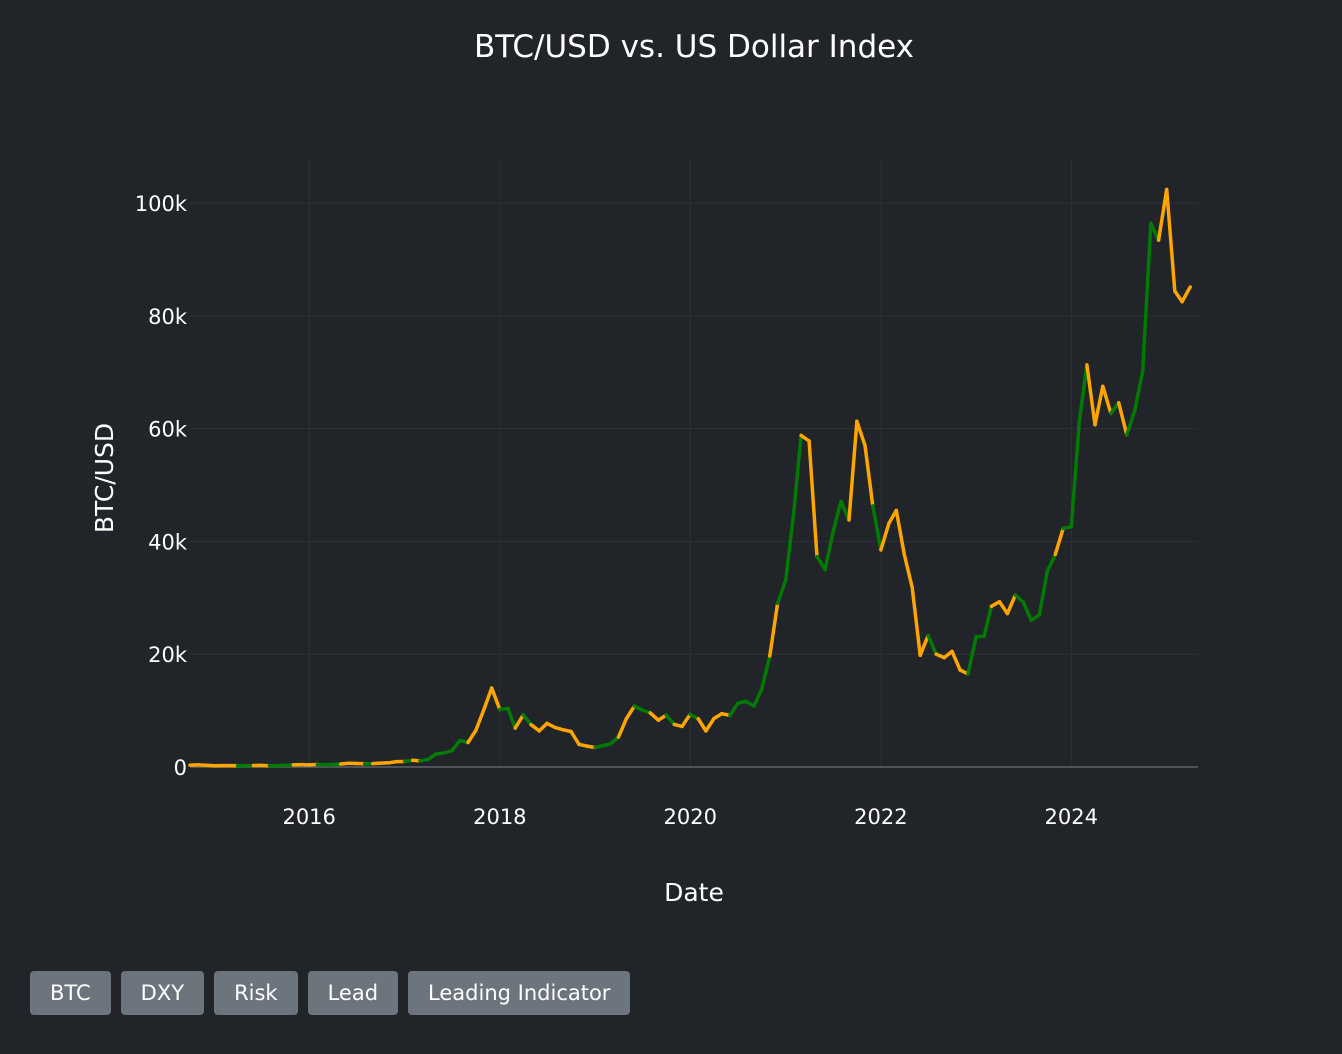 The width and height of the screenshot is (1342, 1054). I want to click on lead-button: Lead, so click(353, 993).